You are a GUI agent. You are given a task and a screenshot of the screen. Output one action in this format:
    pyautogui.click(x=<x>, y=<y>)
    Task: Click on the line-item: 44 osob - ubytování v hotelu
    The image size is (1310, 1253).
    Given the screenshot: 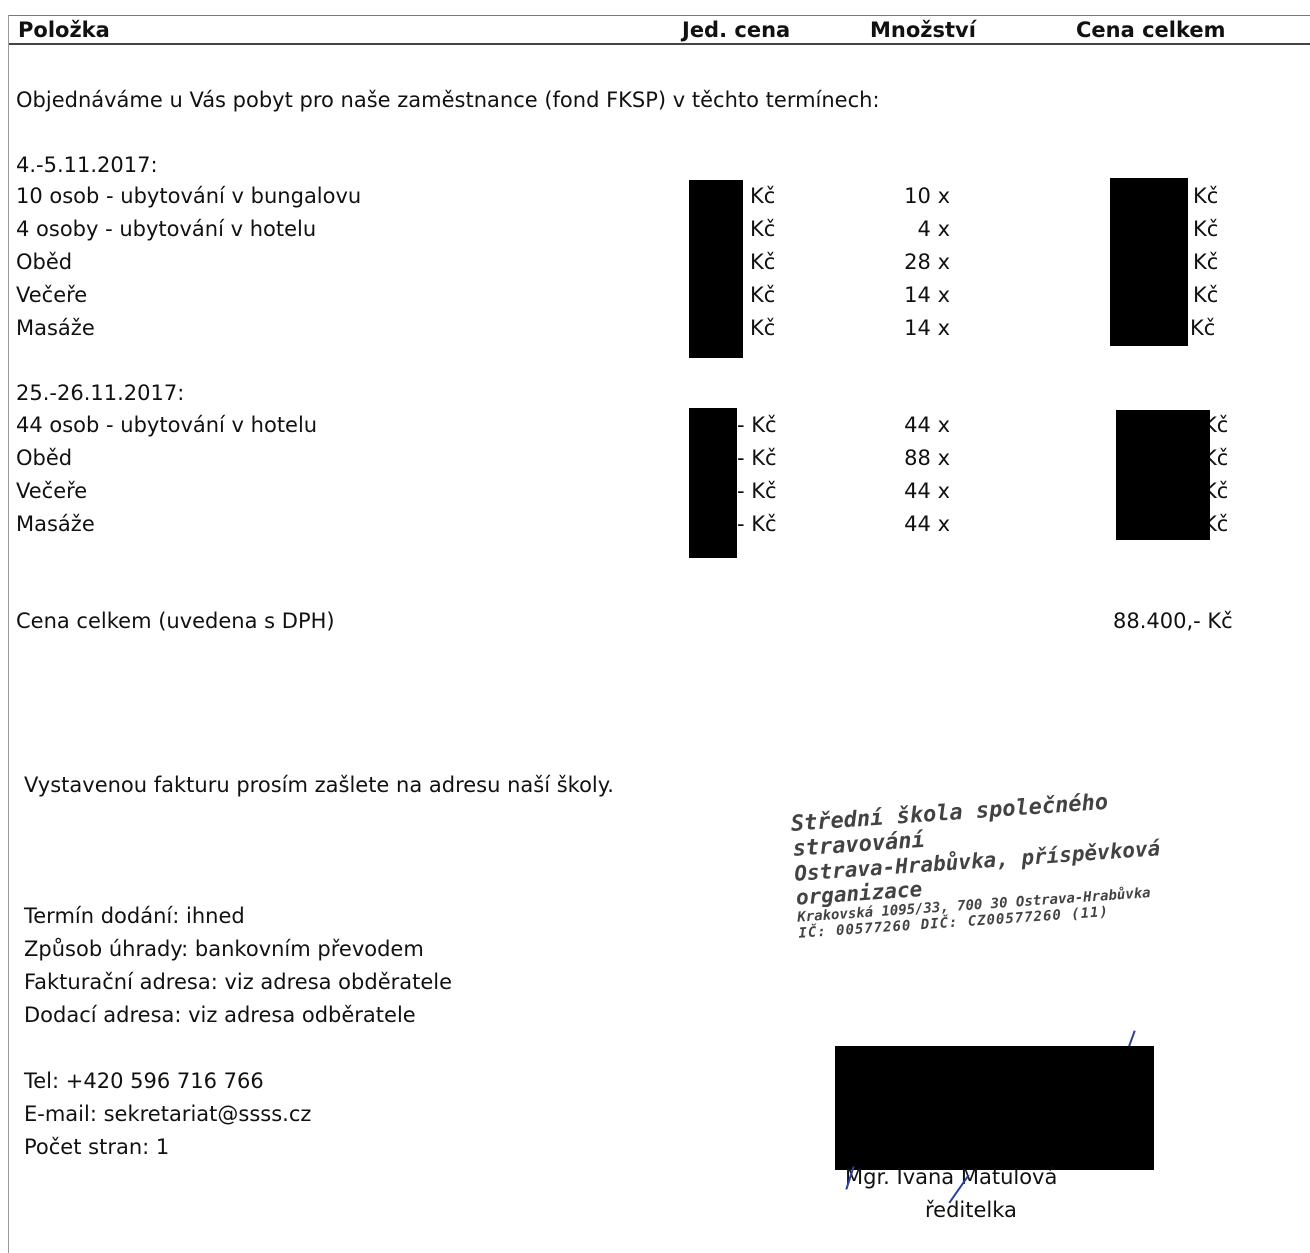 What is the action you would take?
    pyautogui.click(x=167, y=425)
    